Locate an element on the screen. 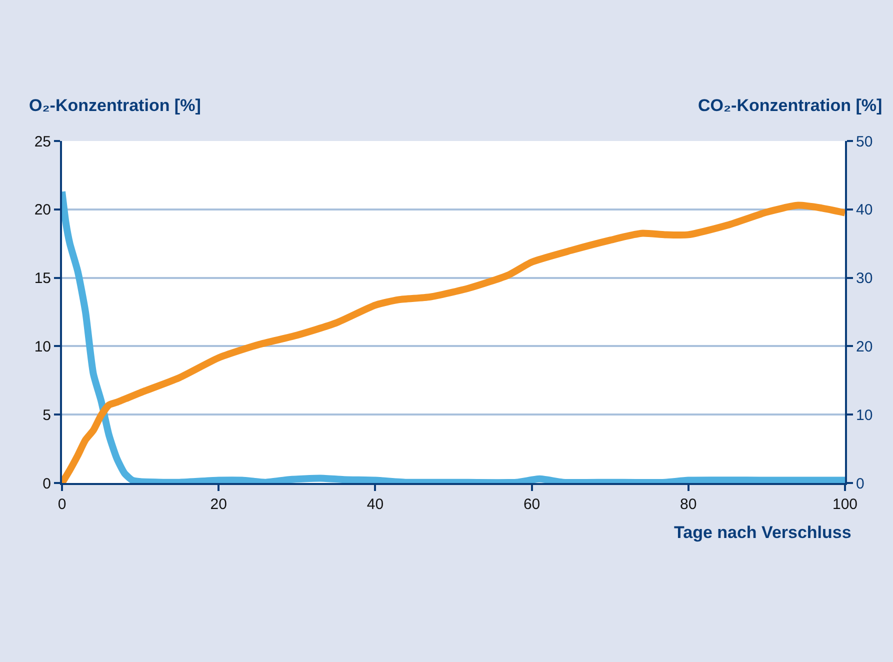  y2-tick-label: 0 is located at coordinates (860, 483).